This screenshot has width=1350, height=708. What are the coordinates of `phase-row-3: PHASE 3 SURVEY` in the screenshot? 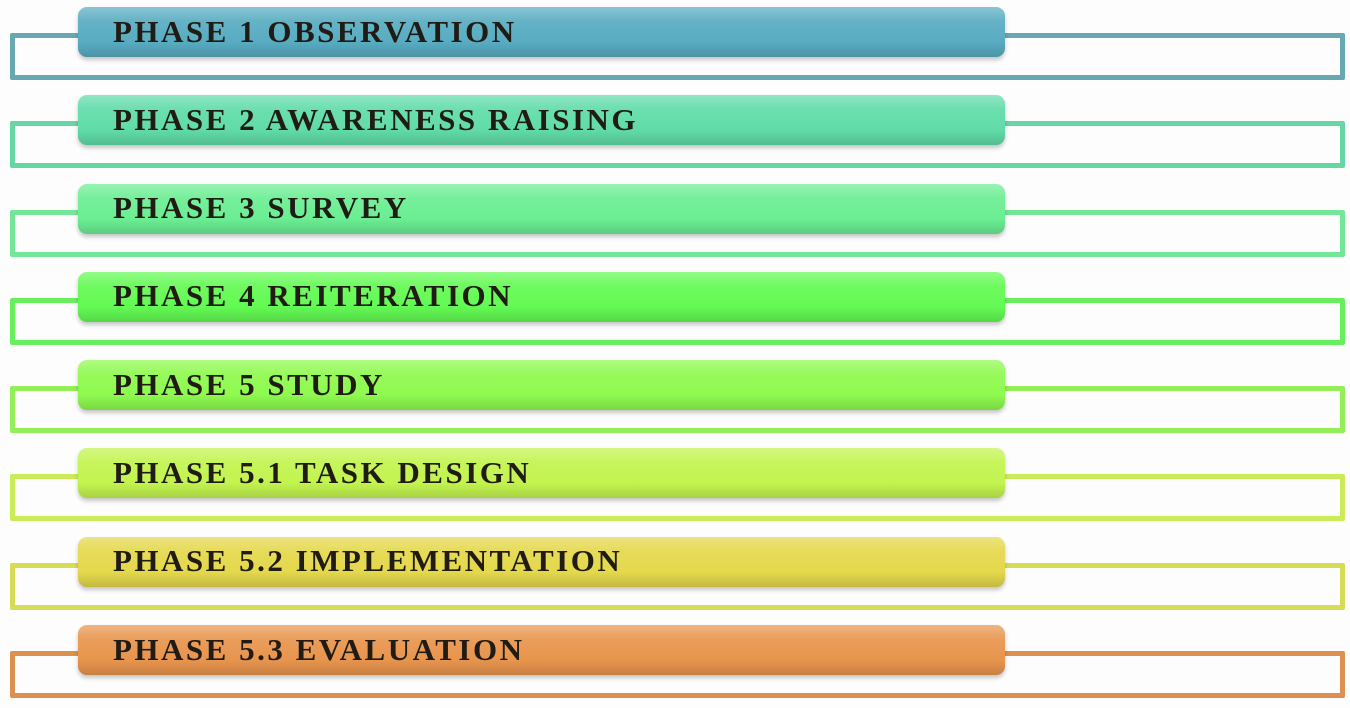 It's located at (675, 221).